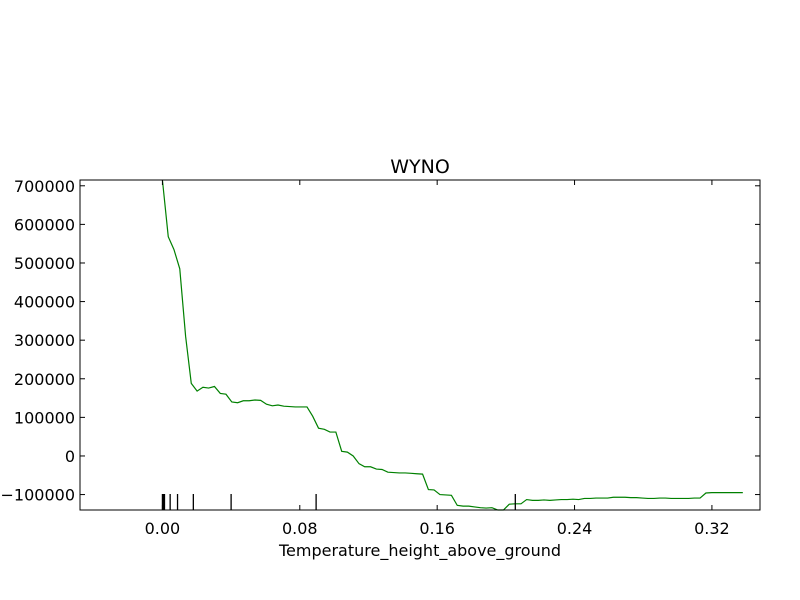  Describe the element at coordinates (44, 417) in the screenshot. I see `y-tick-label-2: 100000` at that location.